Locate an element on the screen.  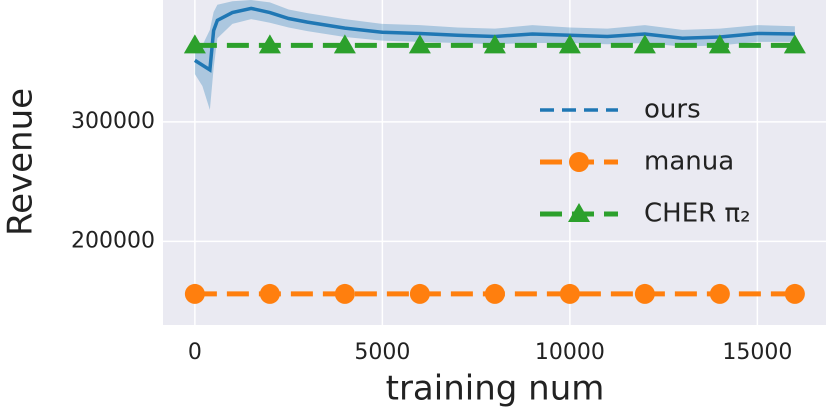
y-tick-label: 200000 is located at coordinates (113, 240).